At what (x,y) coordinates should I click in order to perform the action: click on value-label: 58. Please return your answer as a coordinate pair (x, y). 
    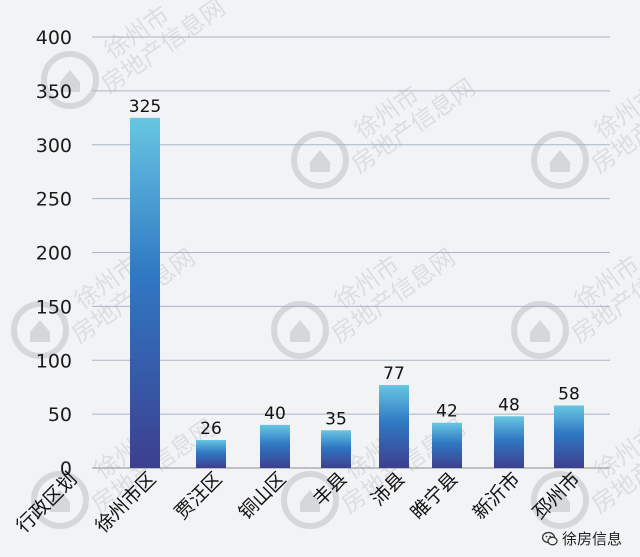
    Looking at the image, I should click on (569, 395).